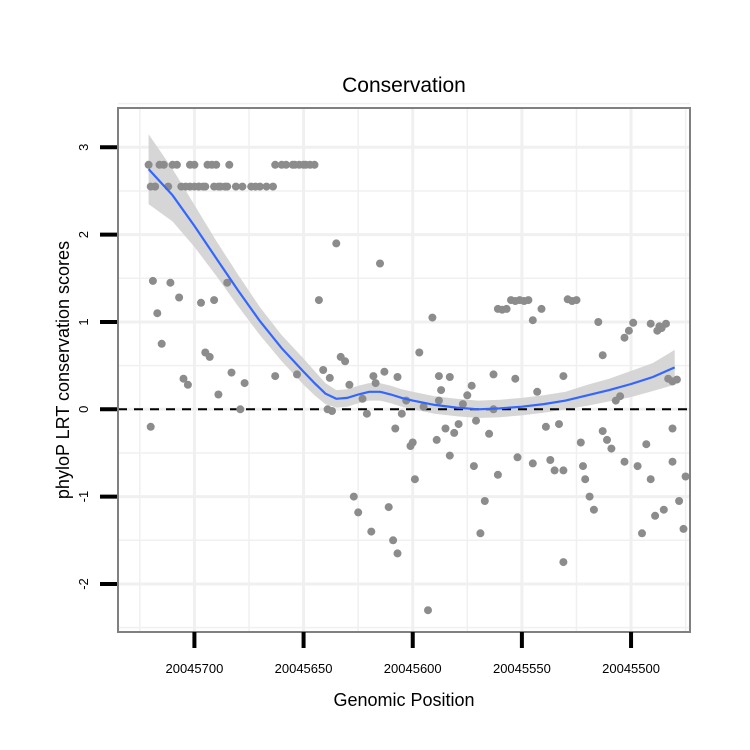  Describe the element at coordinates (522, 668) in the screenshot. I see `x-tick-label: 20045550` at that location.